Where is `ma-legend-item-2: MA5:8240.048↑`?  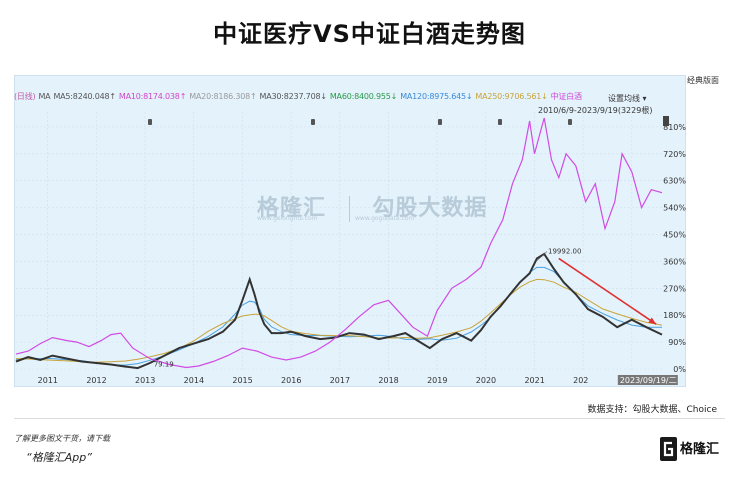
ma-legend-item-2: MA5:8240.048↑ is located at coordinates (84, 96).